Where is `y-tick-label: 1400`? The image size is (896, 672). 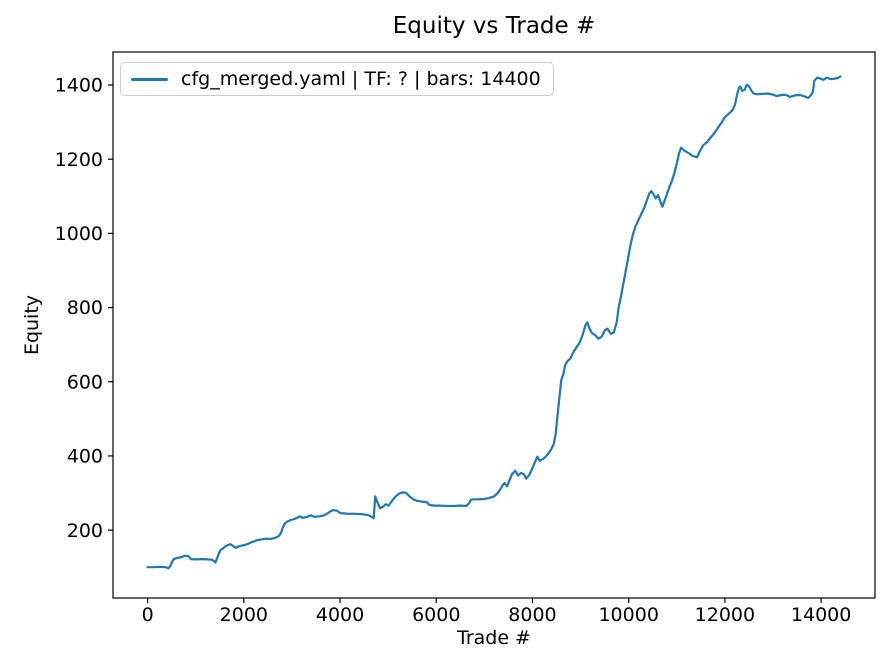
y-tick-label: 1400 is located at coordinates (79, 86).